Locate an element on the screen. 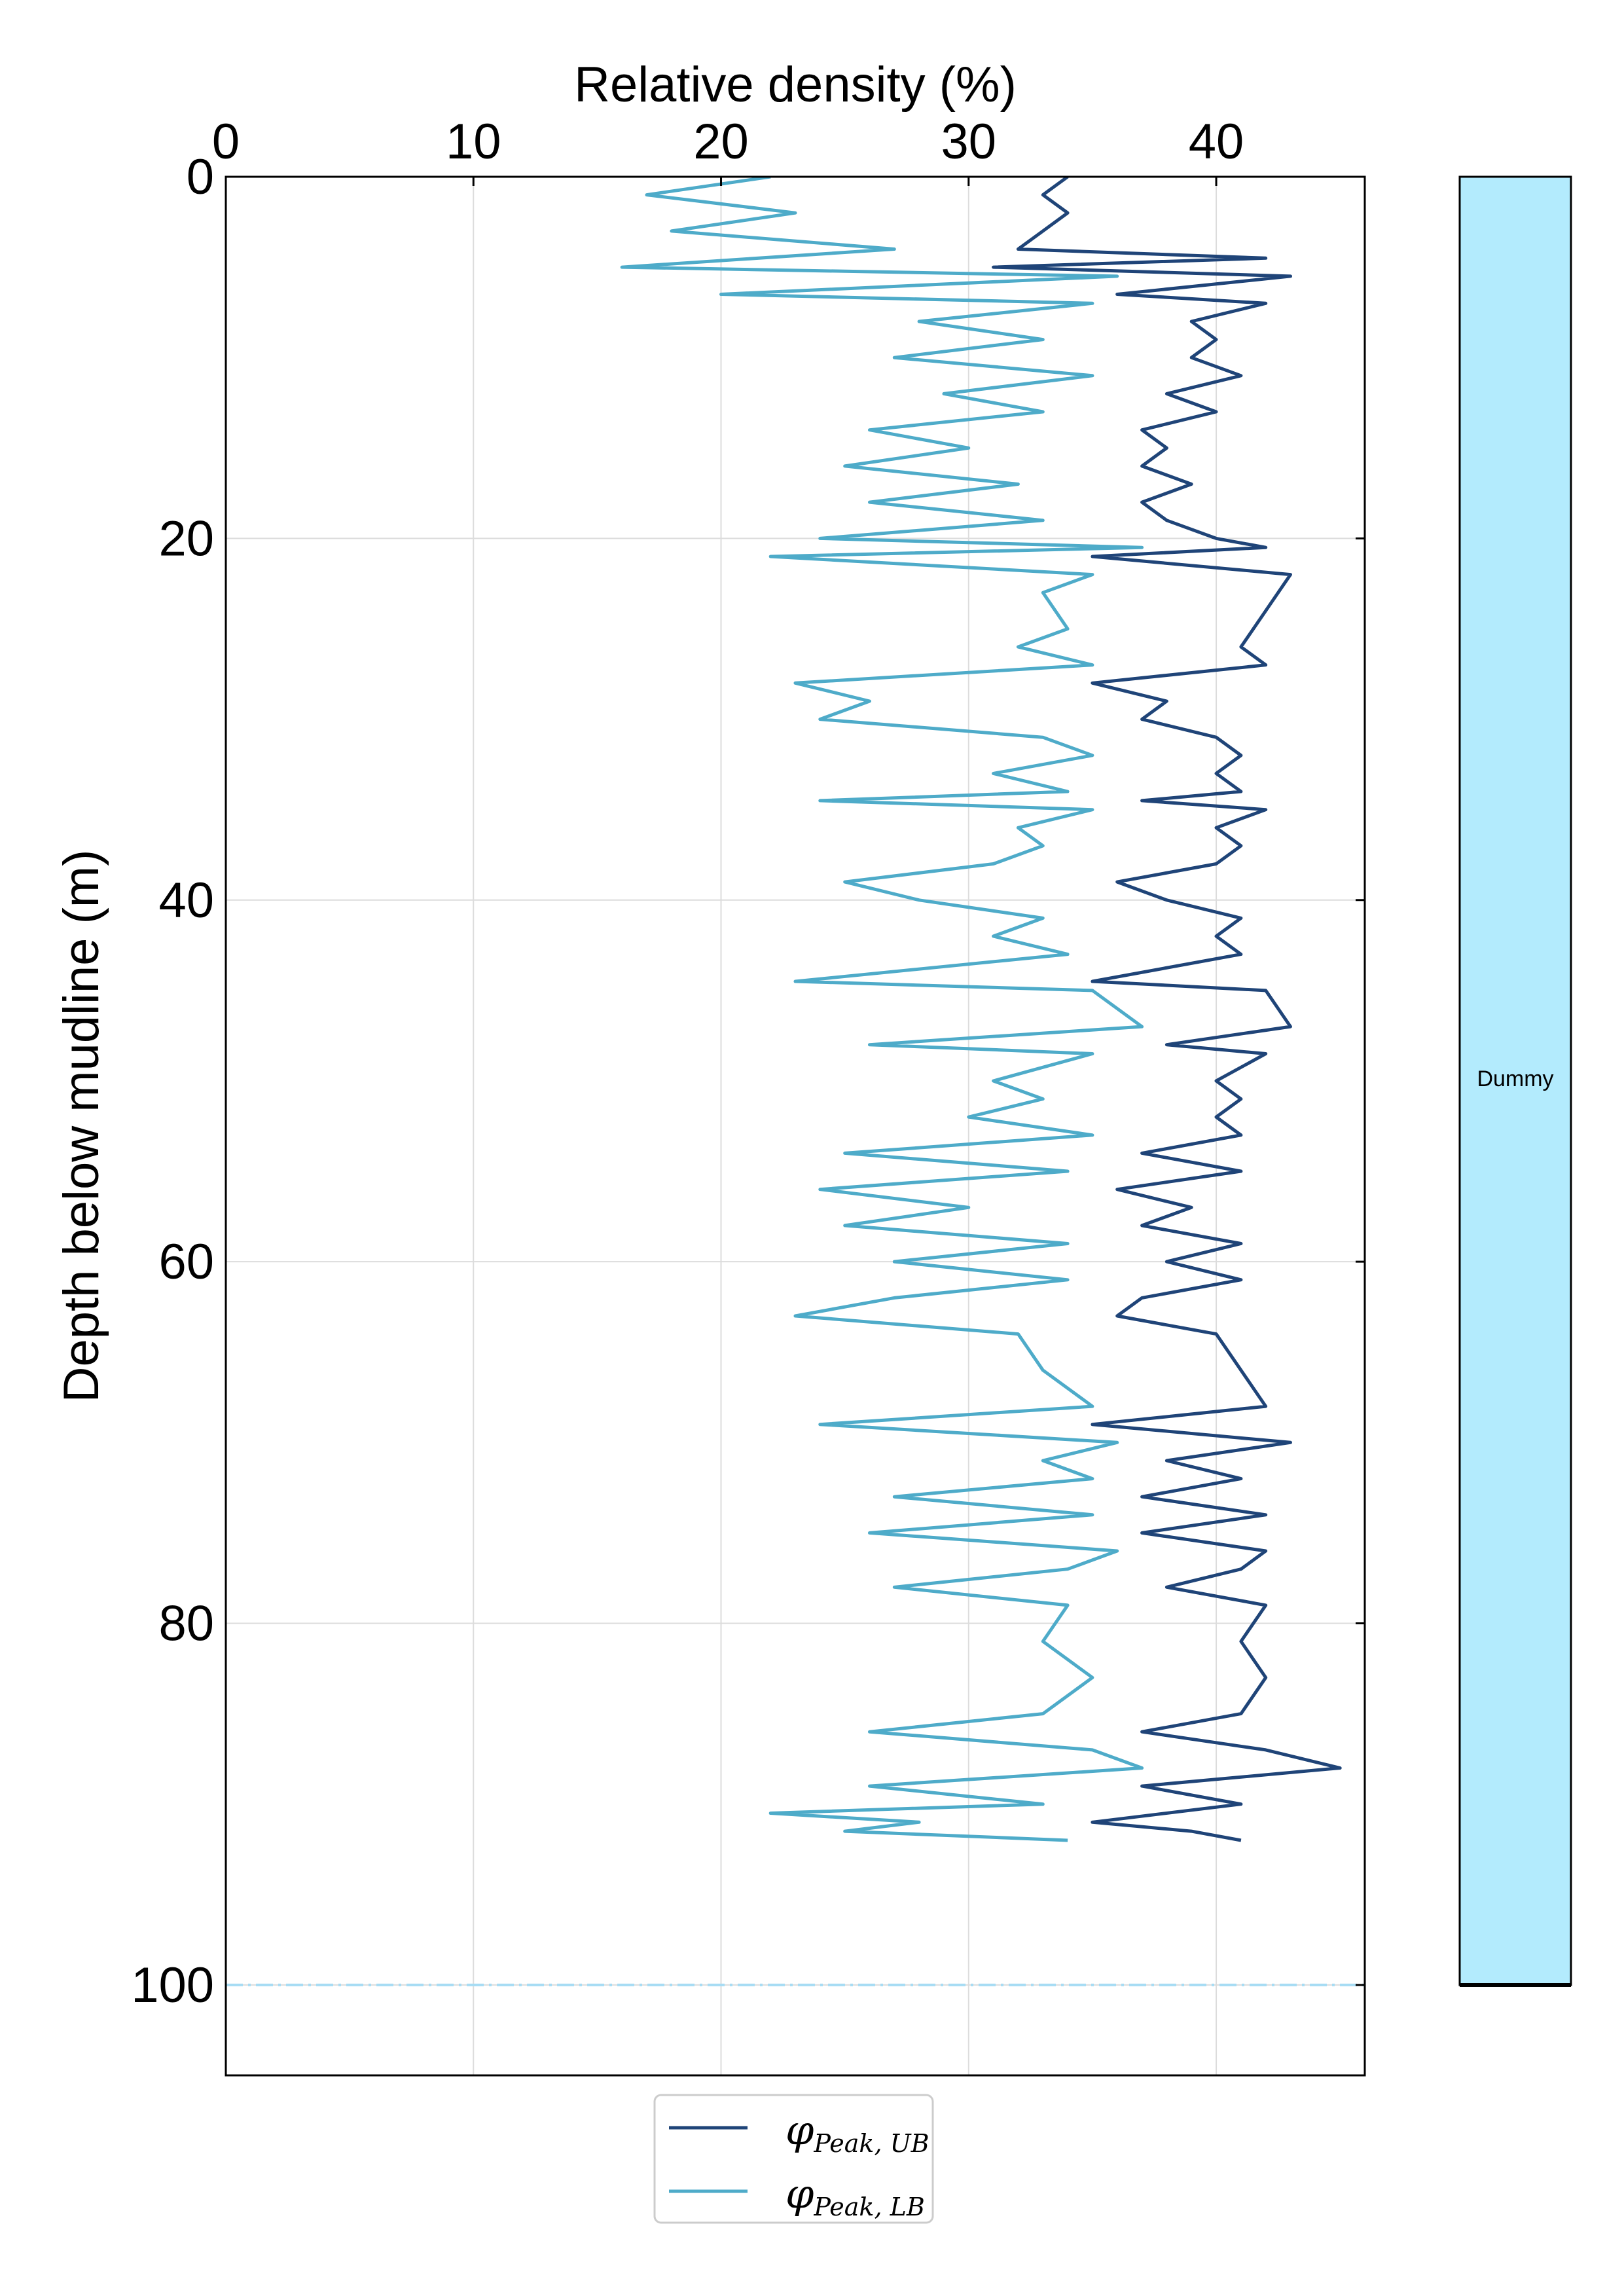  legend-entry-ub-main: φ is located at coordinates (799, 2130).